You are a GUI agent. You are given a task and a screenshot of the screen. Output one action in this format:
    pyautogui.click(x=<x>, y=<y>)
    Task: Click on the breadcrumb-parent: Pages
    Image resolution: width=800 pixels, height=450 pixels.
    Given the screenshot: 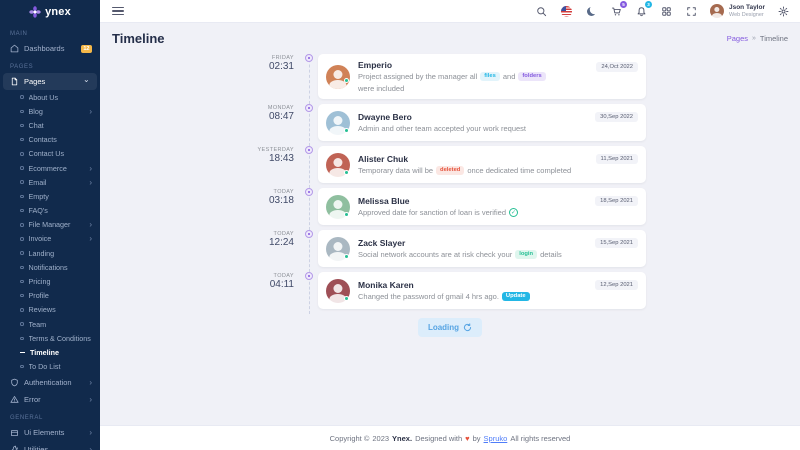 What is the action you would take?
    pyautogui.click(x=737, y=38)
    